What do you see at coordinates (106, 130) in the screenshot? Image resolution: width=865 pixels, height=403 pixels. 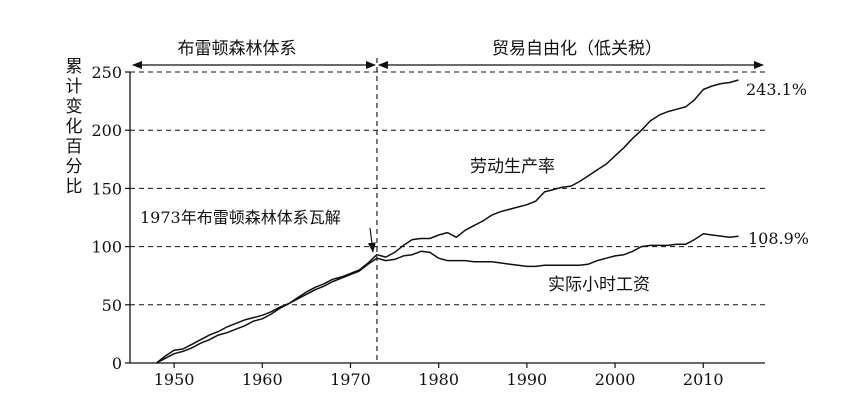 I see `y-tick-label: 200` at bounding box center [106, 130].